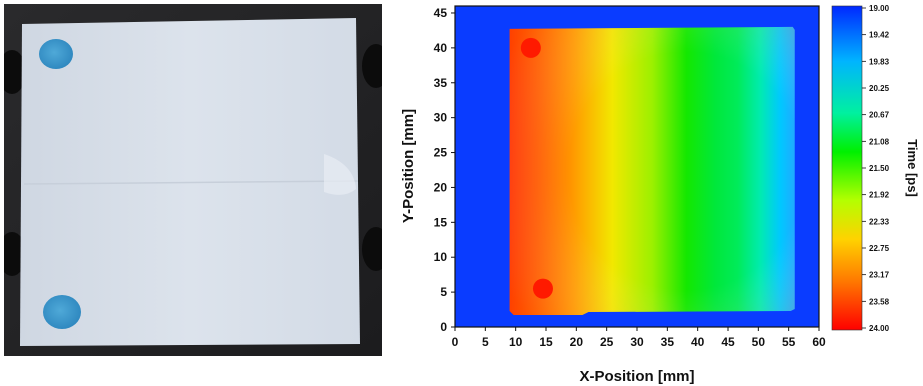 Image resolution: width=923 pixels, height=386 pixels. I want to click on x-tick-label: 35, so click(668, 342).